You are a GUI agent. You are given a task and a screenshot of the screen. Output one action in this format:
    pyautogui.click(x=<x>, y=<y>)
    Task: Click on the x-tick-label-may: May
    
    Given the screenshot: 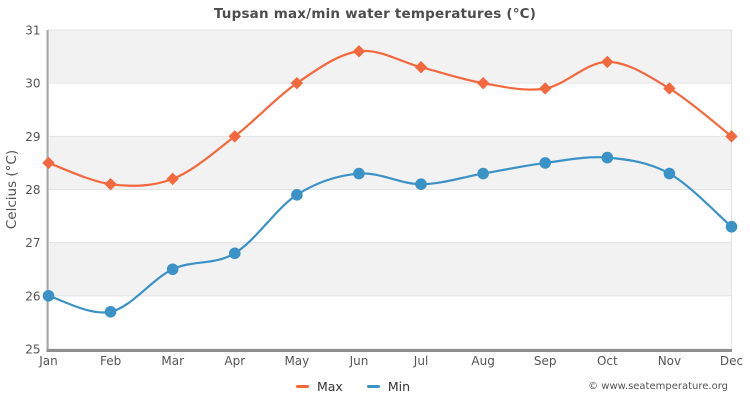 What is the action you would take?
    pyautogui.click(x=296, y=361)
    